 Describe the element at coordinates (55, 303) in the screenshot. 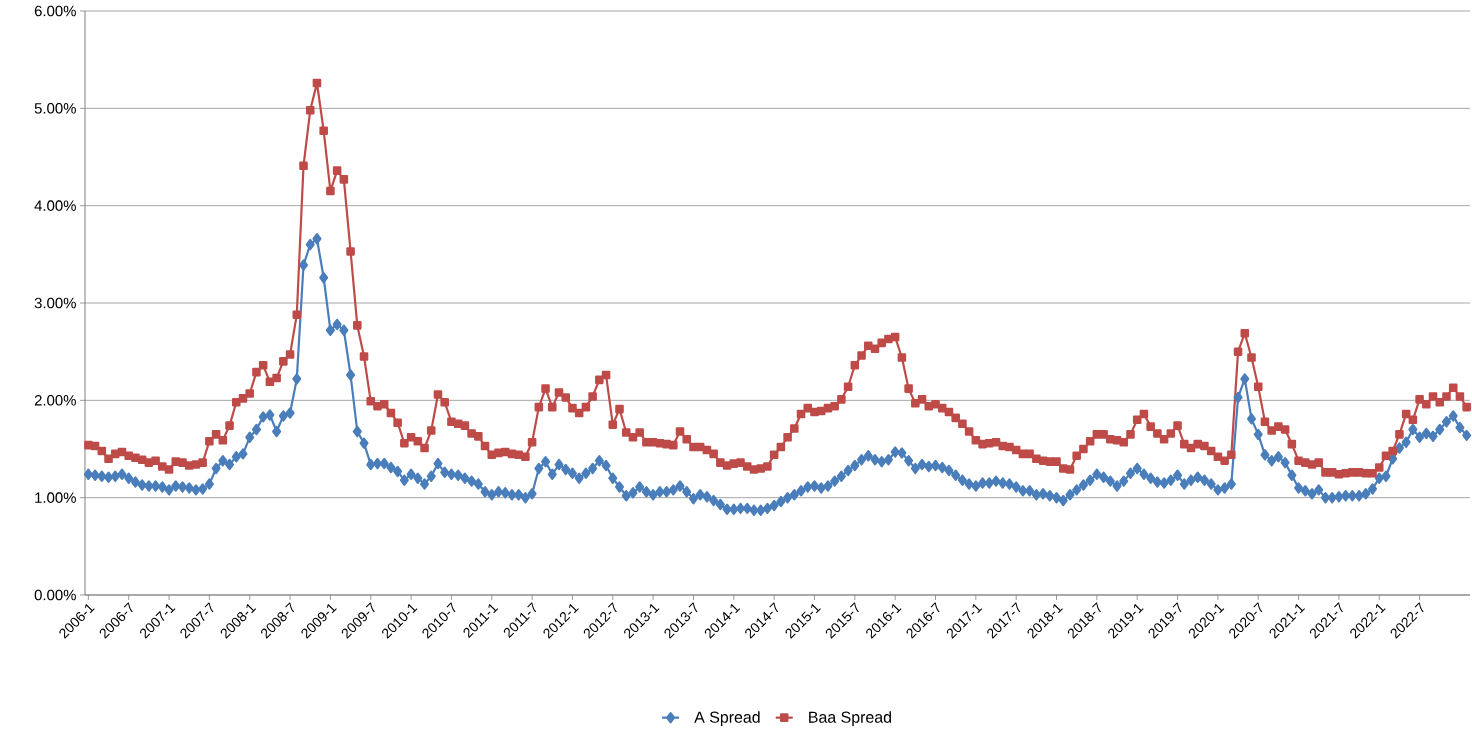

I see `y-tick-label: 3.00%` at that location.